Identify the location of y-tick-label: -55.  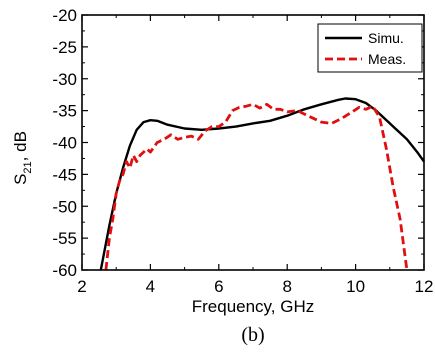
(64, 238).